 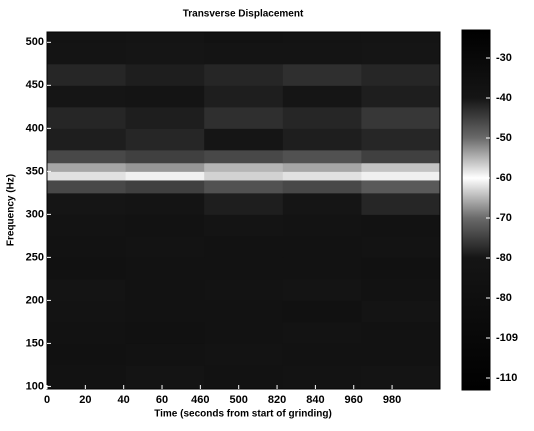 I want to click on y-tick-label: 150, so click(x=35, y=343).